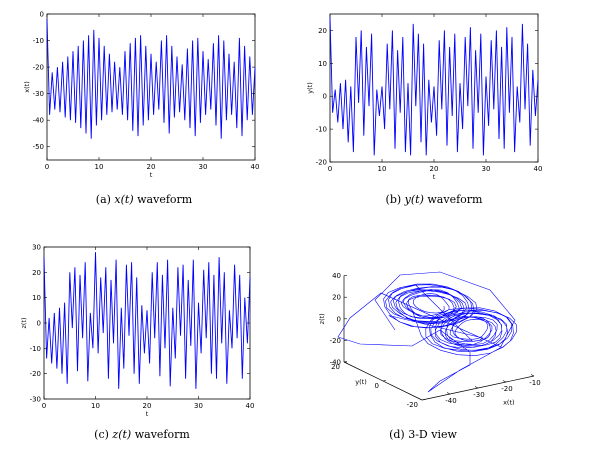  What do you see at coordinates (27, 86) in the screenshot?
I see `y-axis-label: x(t)` at bounding box center [27, 86].